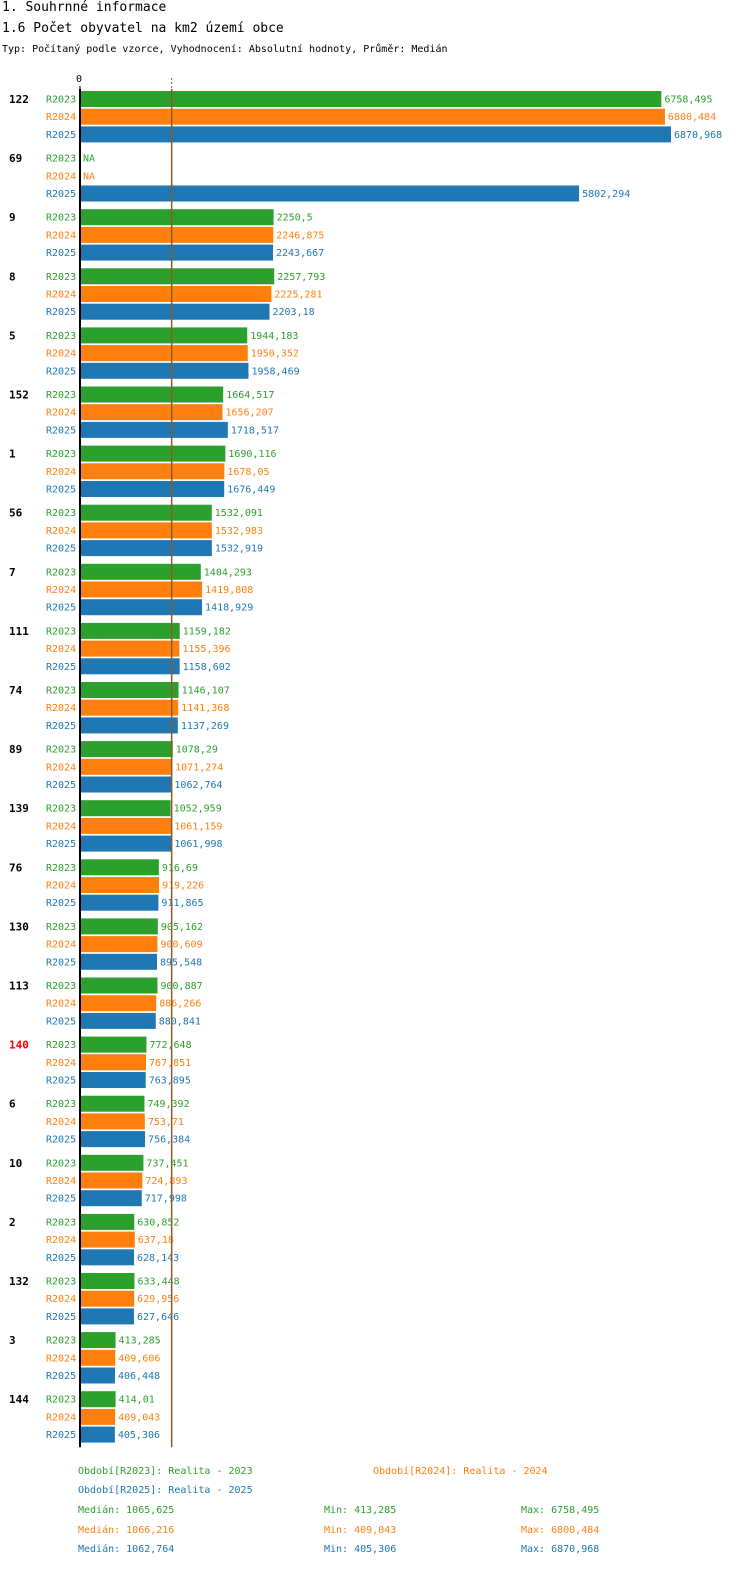 The image size is (750, 1592). Describe the element at coordinates (140, 1341) in the screenshot. I see `value-label: 413,285` at that location.